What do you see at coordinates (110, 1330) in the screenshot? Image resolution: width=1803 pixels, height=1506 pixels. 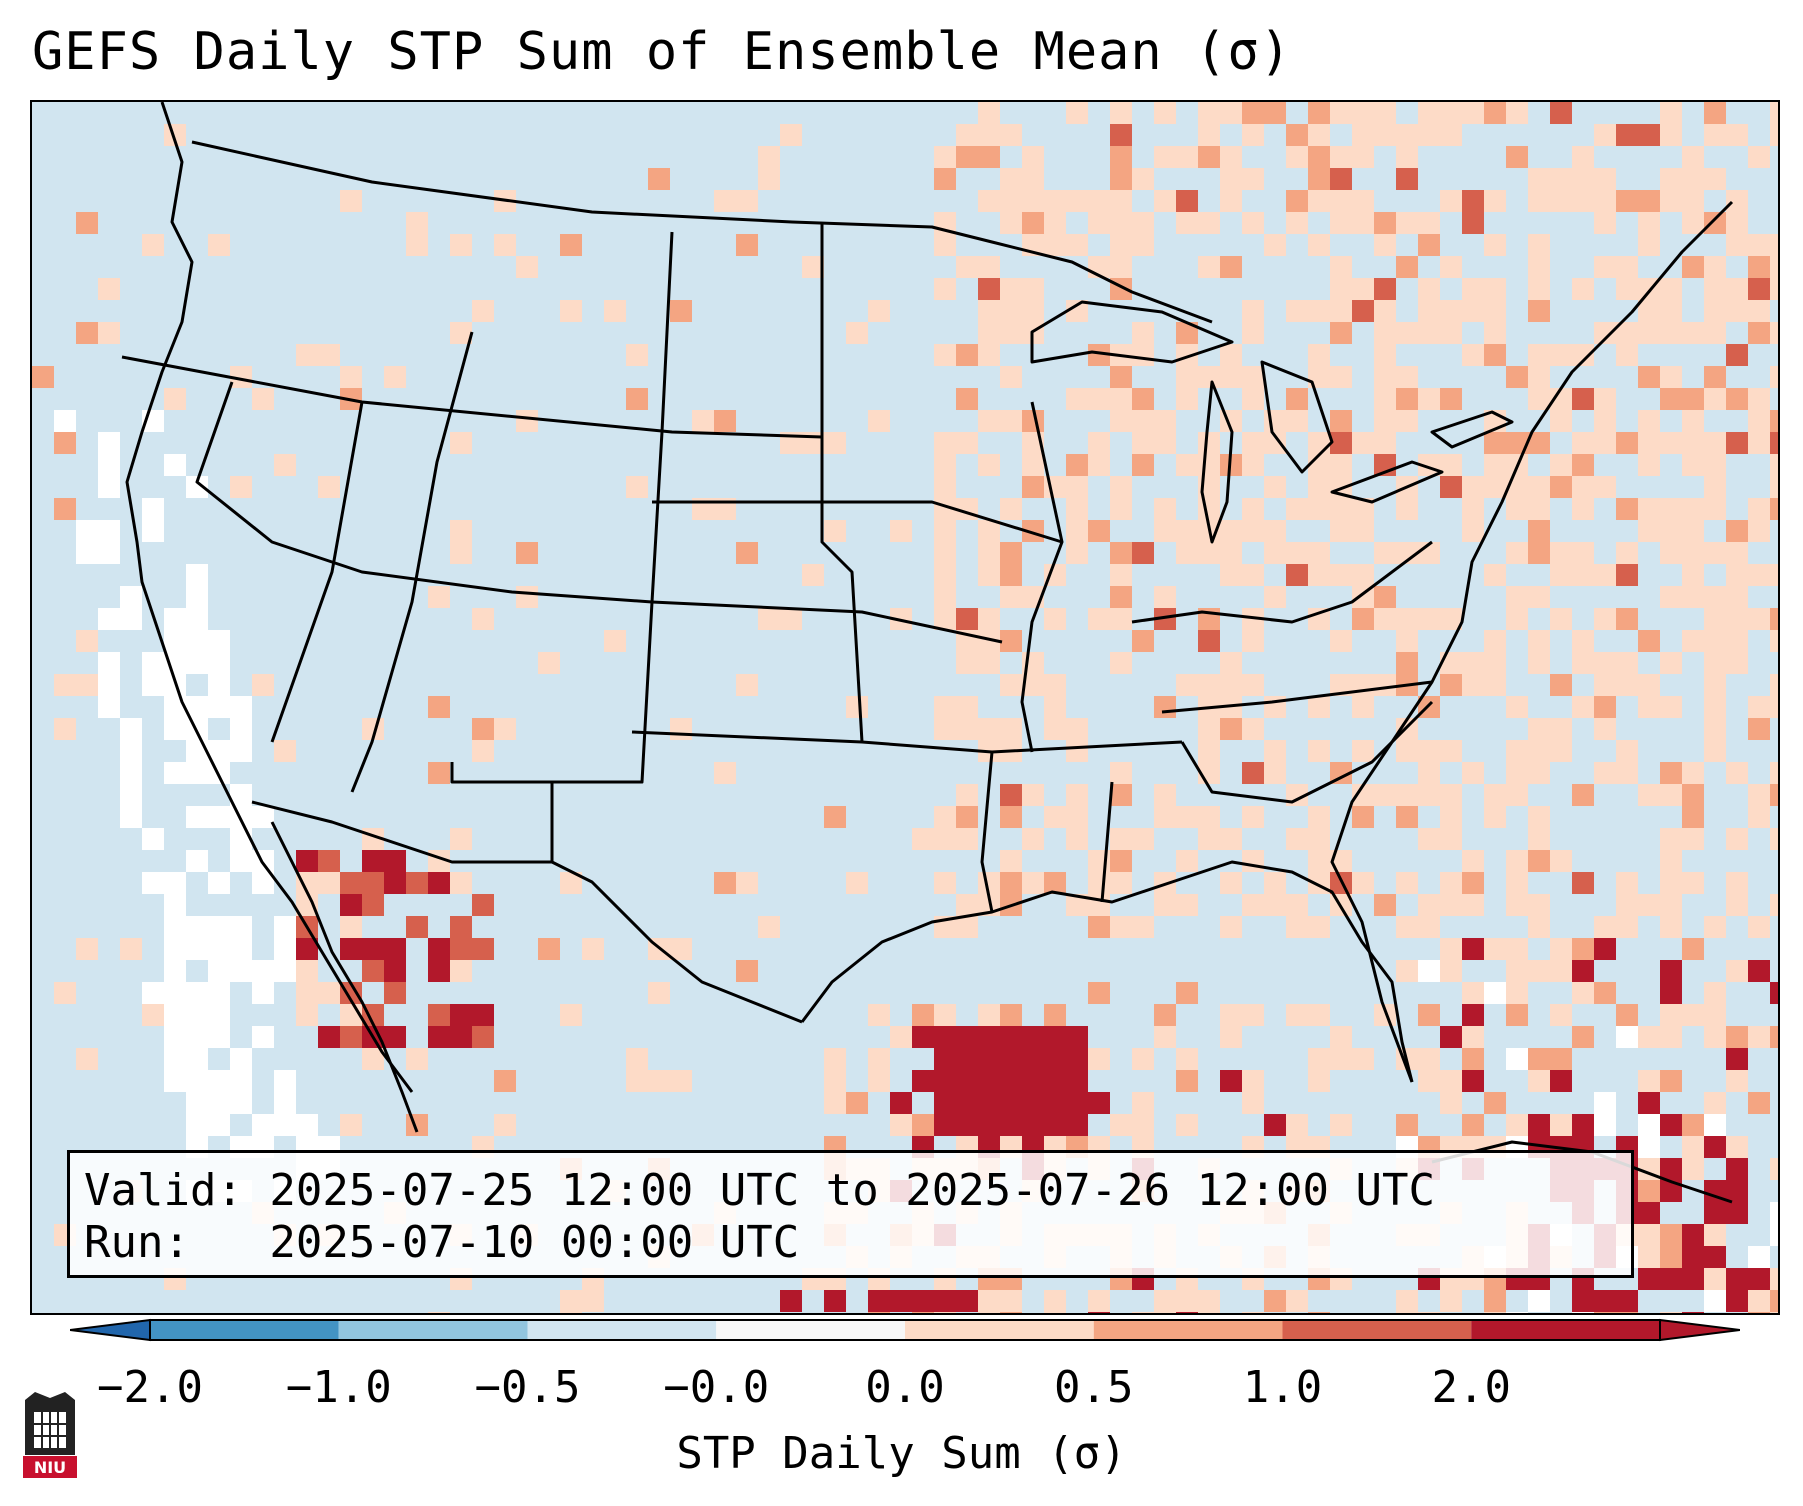 I see `colorbar-extend-low` at bounding box center [110, 1330].